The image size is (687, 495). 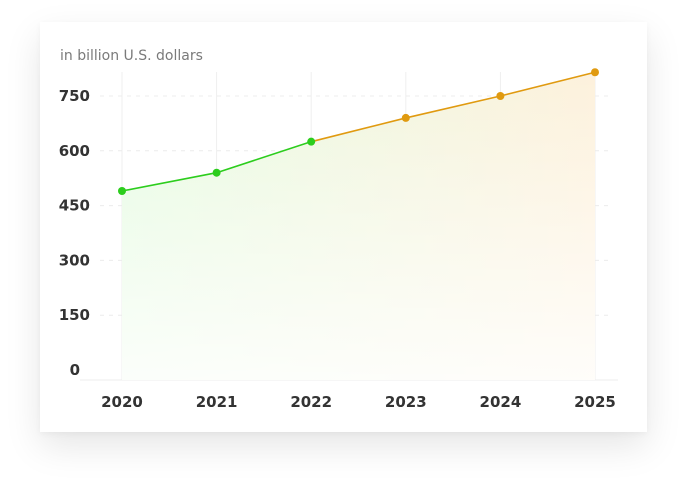 What do you see at coordinates (406, 402) in the screenshot?
I see `x-tick-label-2023: 2023` at bounding box center [406, 402].